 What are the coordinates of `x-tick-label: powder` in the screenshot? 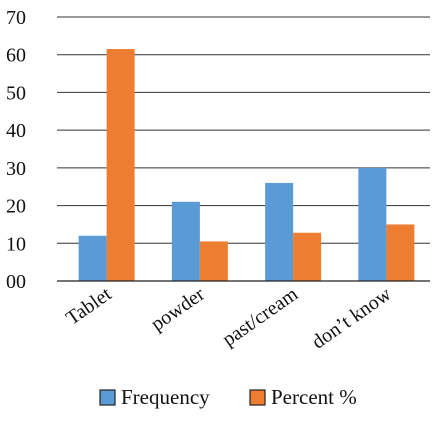 It's located at (178, 309).